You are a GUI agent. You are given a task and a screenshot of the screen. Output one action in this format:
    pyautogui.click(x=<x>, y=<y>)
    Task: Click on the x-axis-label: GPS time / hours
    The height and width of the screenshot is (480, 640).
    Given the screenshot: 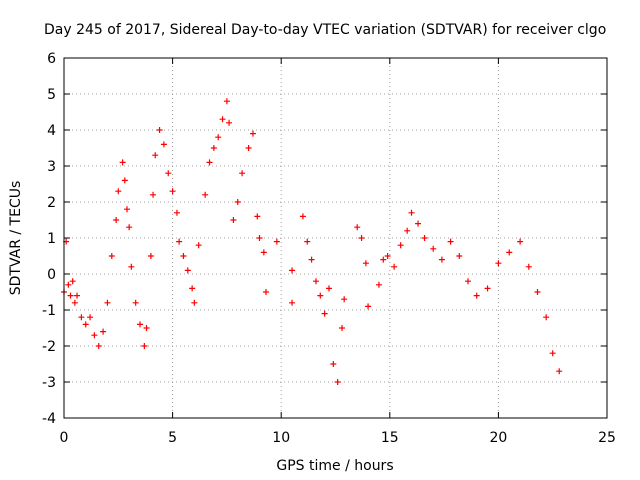 What is the action you would take?
    pyautogui.click(x=334, y=466)
    